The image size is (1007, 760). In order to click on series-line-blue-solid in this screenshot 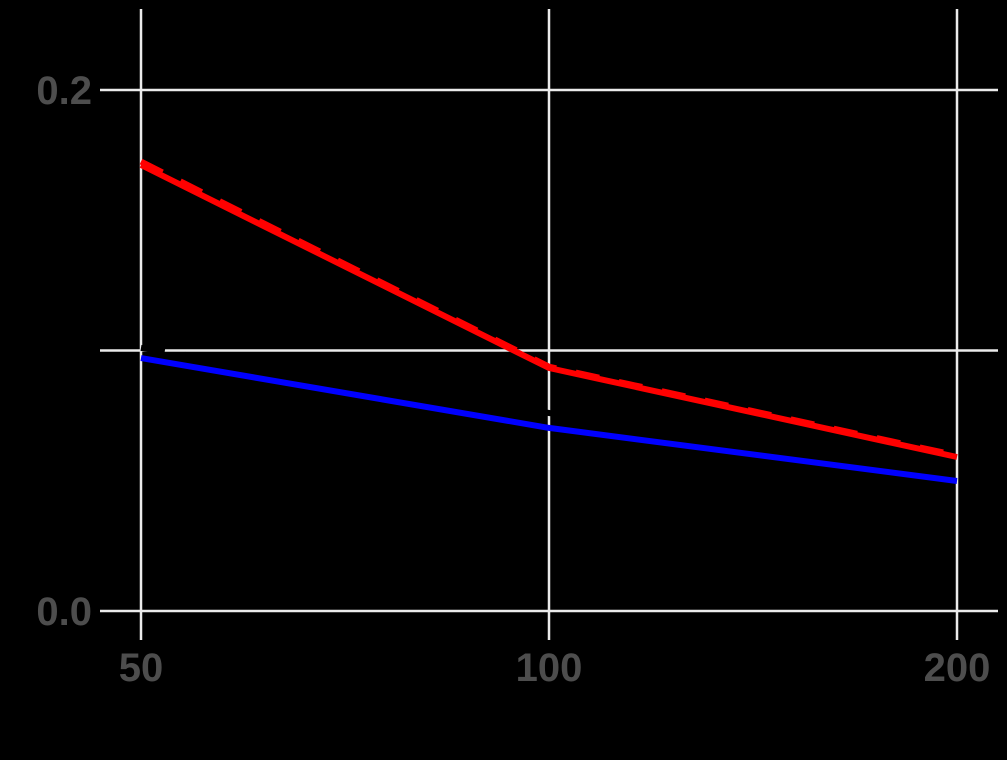, I will do `click(549, 419)`.